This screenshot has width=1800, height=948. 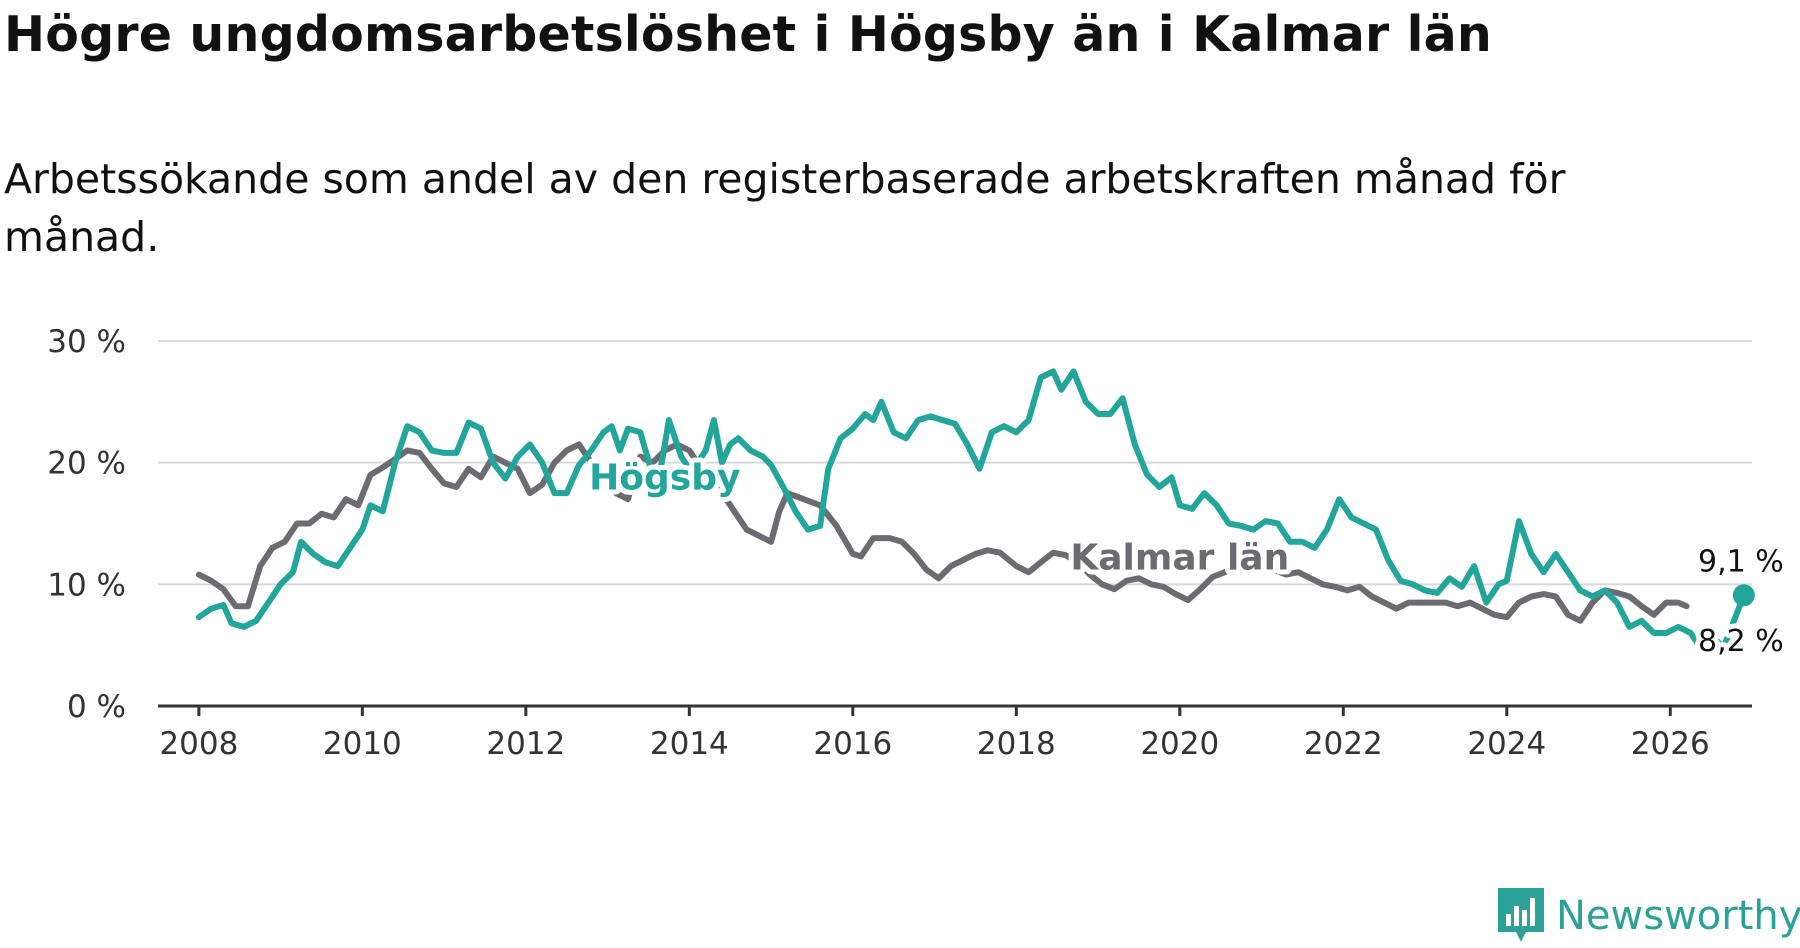 I want to click on end-marker-hogsby, so click(x=1743, y=595).